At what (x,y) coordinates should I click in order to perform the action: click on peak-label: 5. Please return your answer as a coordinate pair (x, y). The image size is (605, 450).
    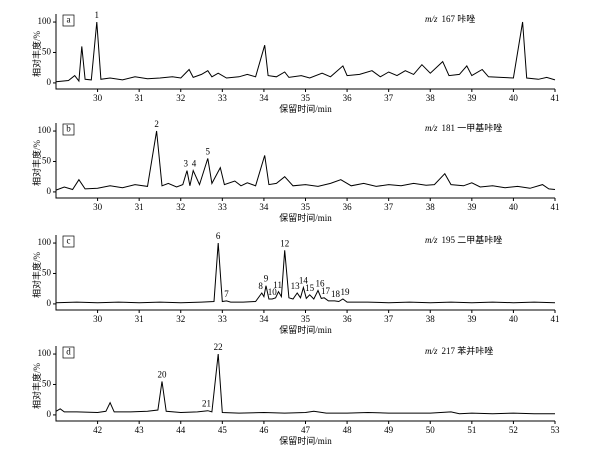
    Looking at the image, I should click on (208, 151).